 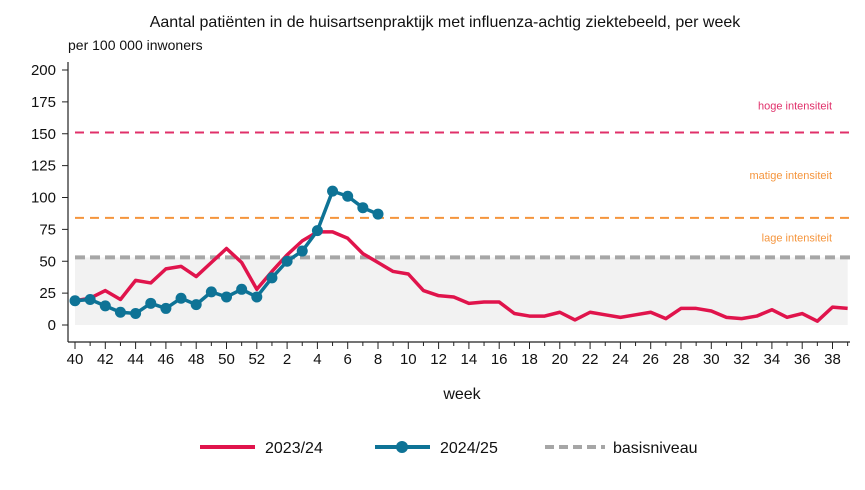 I want to click on x-tick-label: 34, so click(x=772, y=359).